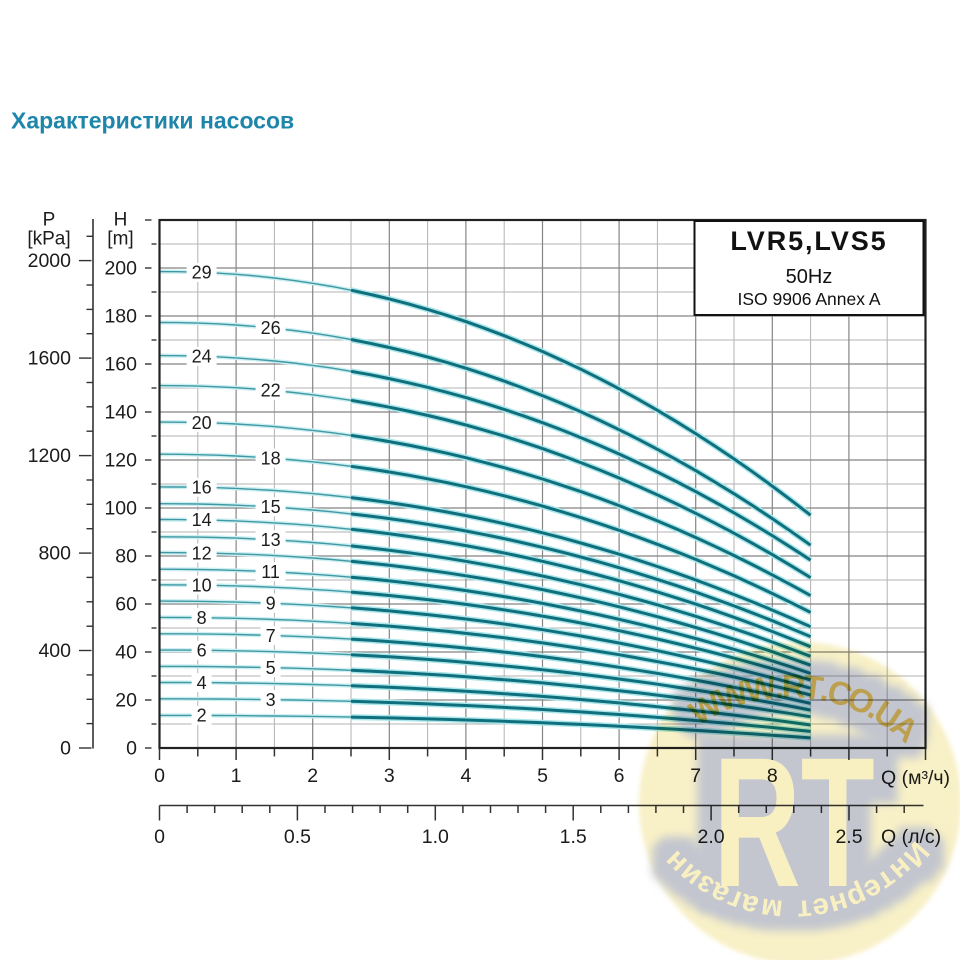 Image resolution: width=960 pixels, height=960 pixels. What do you see at coordinates (573, 837) in the screenshot?
I see `svg-text: 1.5` at bounding box center [573, 837].